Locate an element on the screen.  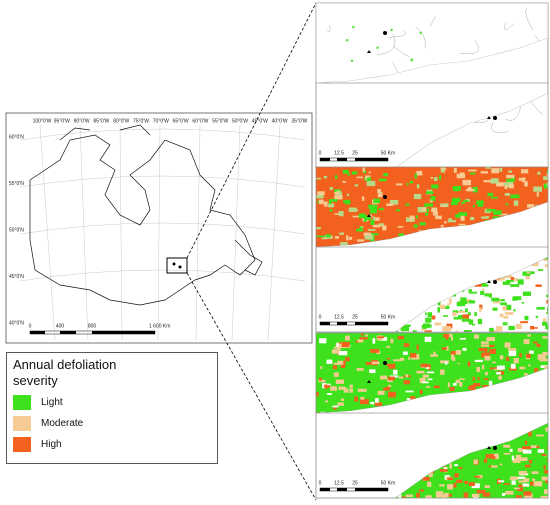
scale-label: 12.5 is located at coordinates (339, 317).